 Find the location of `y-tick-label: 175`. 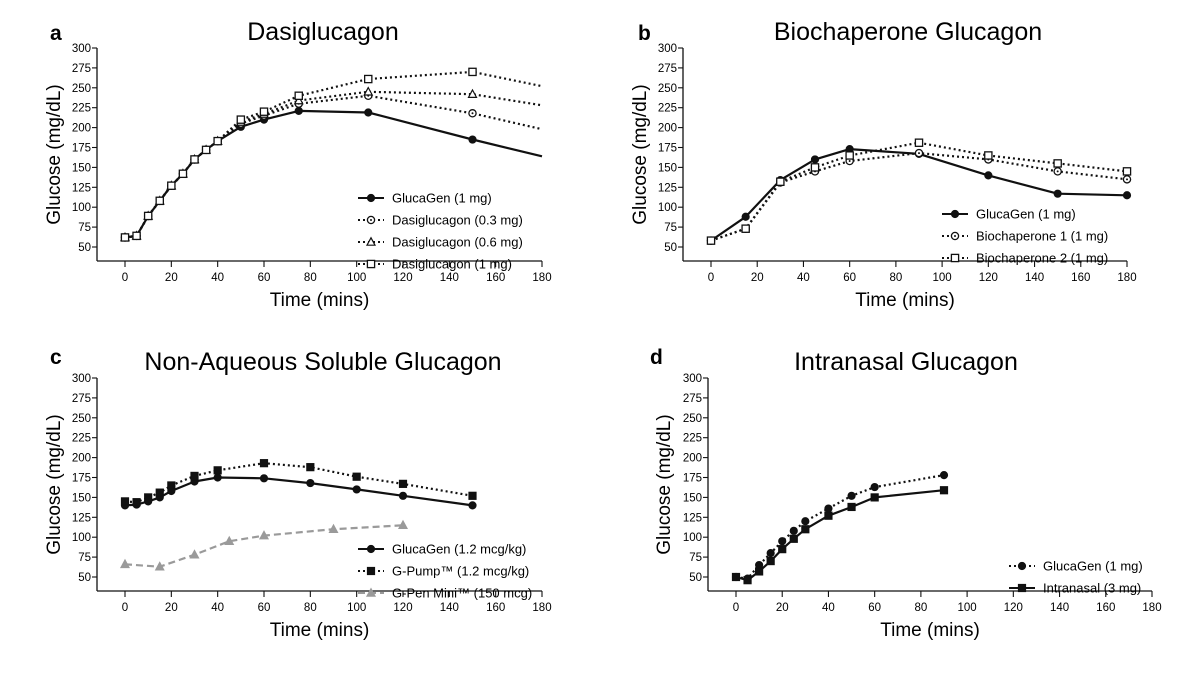

y-tick-label: 175 is located at coordinates (81, 149).